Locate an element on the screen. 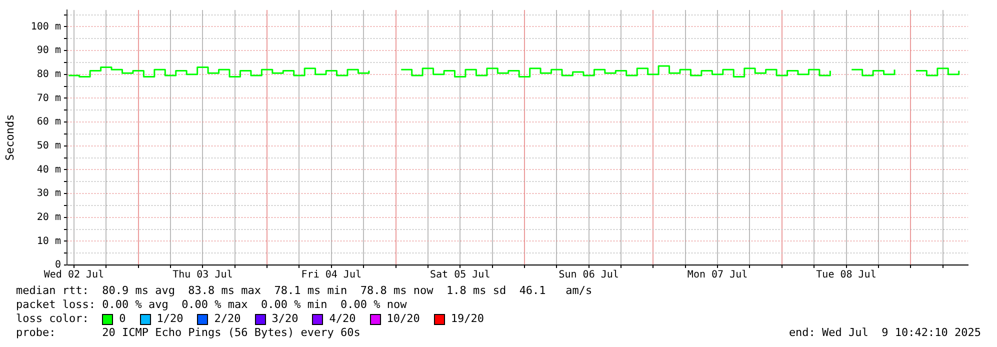 The image size is (997, 347). y-tick-label: 40 m is located at coordinates (48, 170).